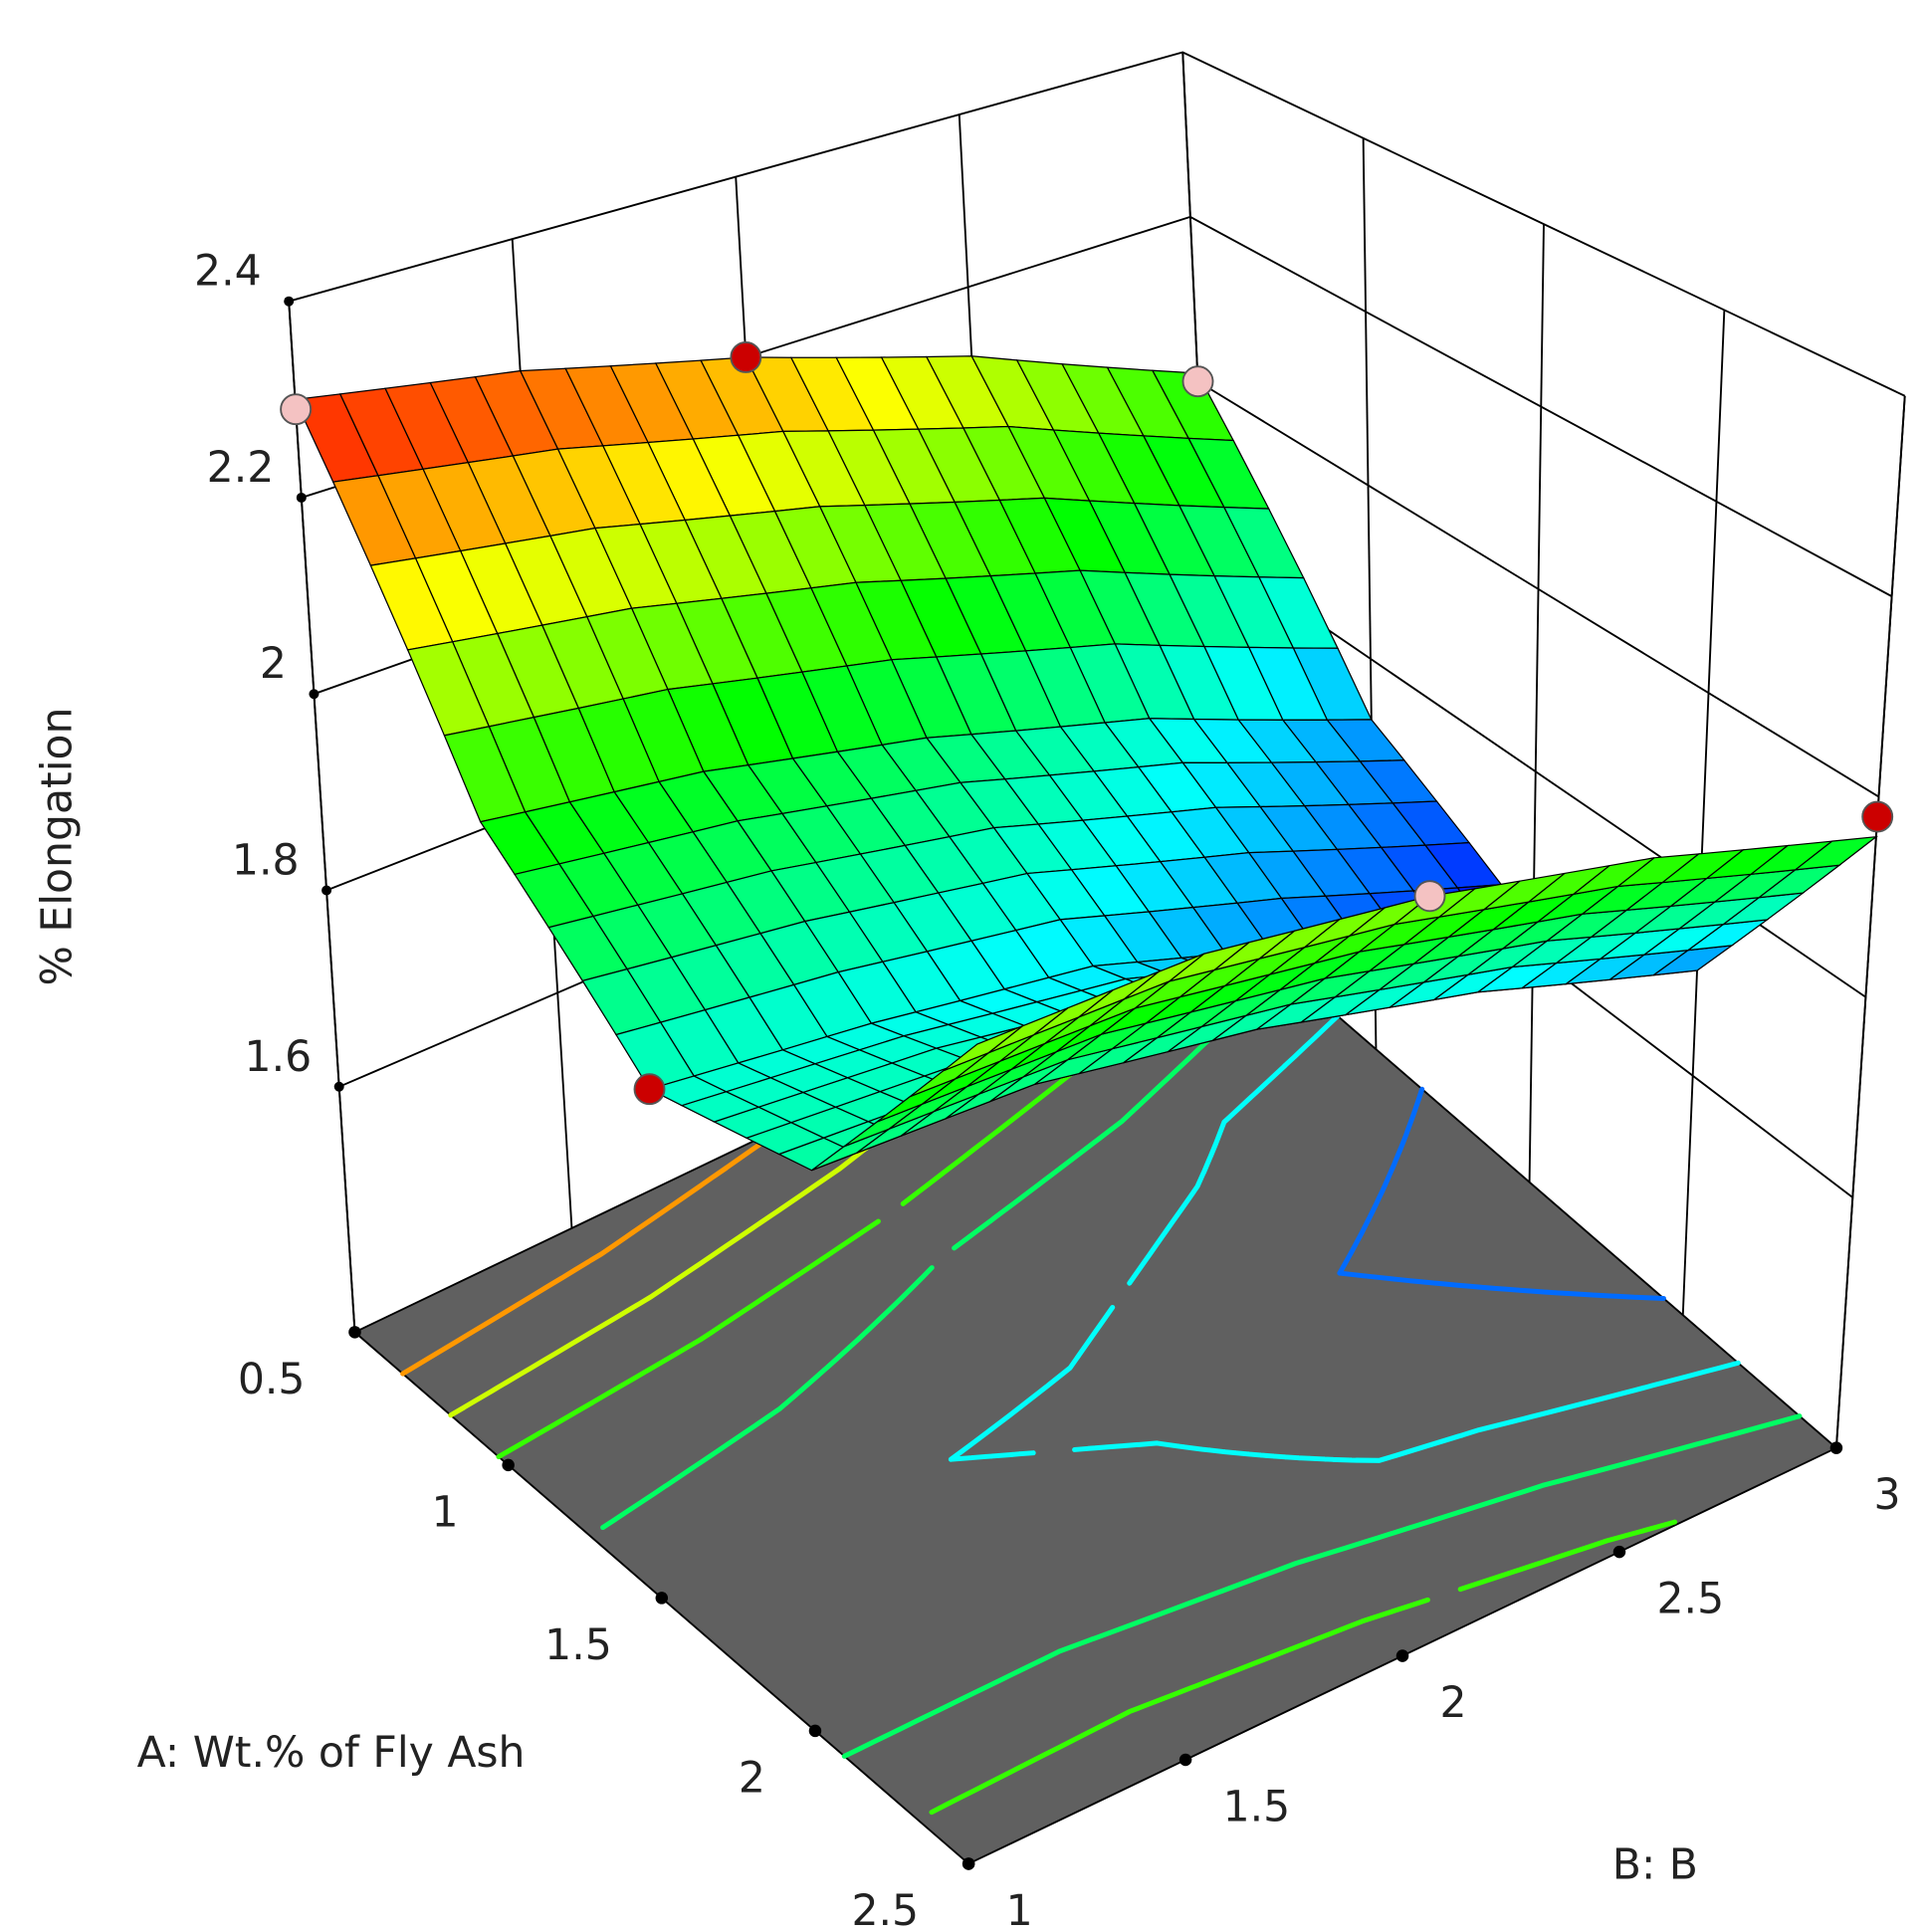 The width and height of the screenshot is (1926, 1932). What do you see at coordinates (1886, 1495) in the screenshot?
I see `y-tick-label: 3` at bounding box center [1886, 1495].